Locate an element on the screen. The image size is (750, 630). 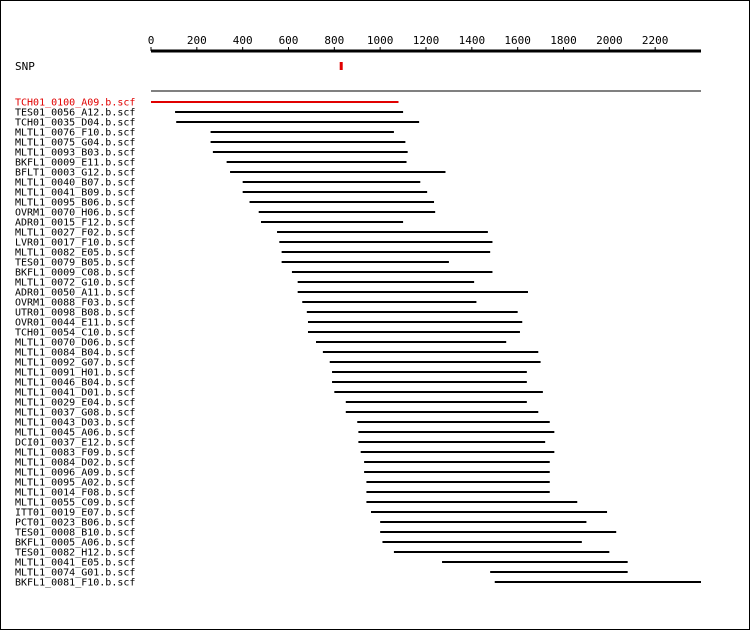
read-row: MLTL1_0045_A06.b.scf is located at coordinates (285, 433).